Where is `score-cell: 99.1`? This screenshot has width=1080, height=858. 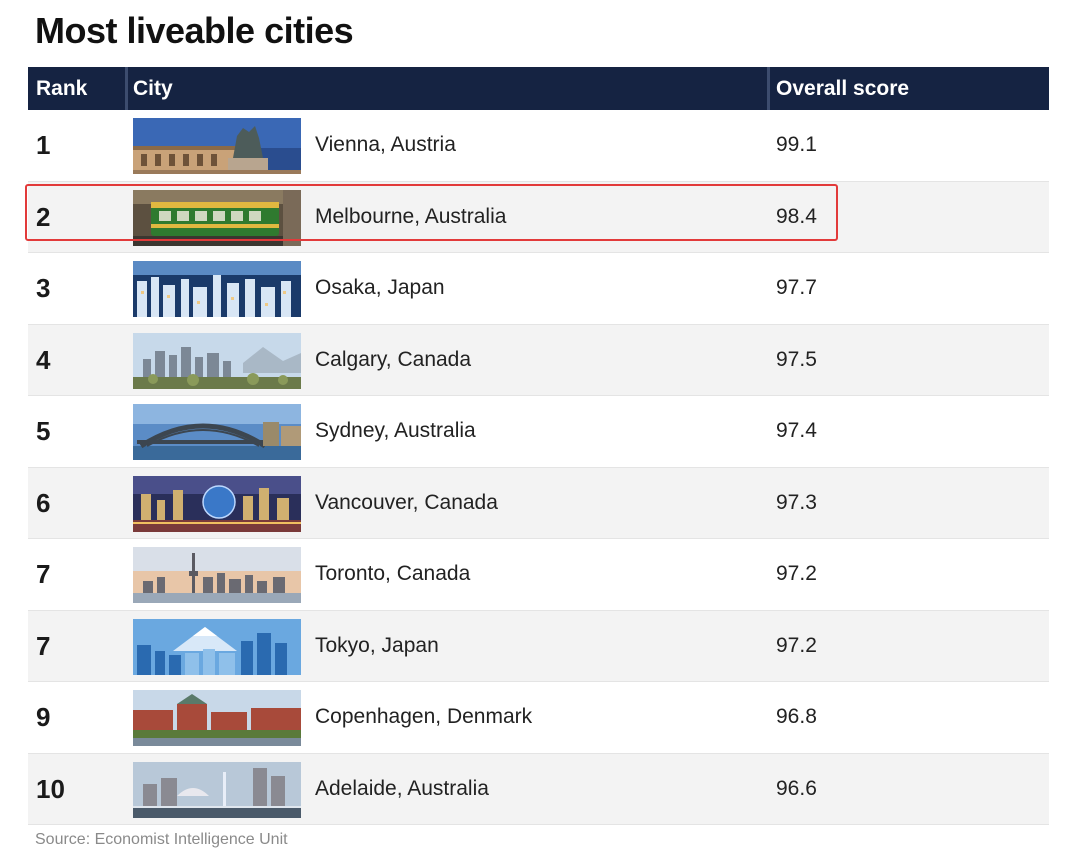 score-cell: 99.1 is located at coordinates (796, 144).